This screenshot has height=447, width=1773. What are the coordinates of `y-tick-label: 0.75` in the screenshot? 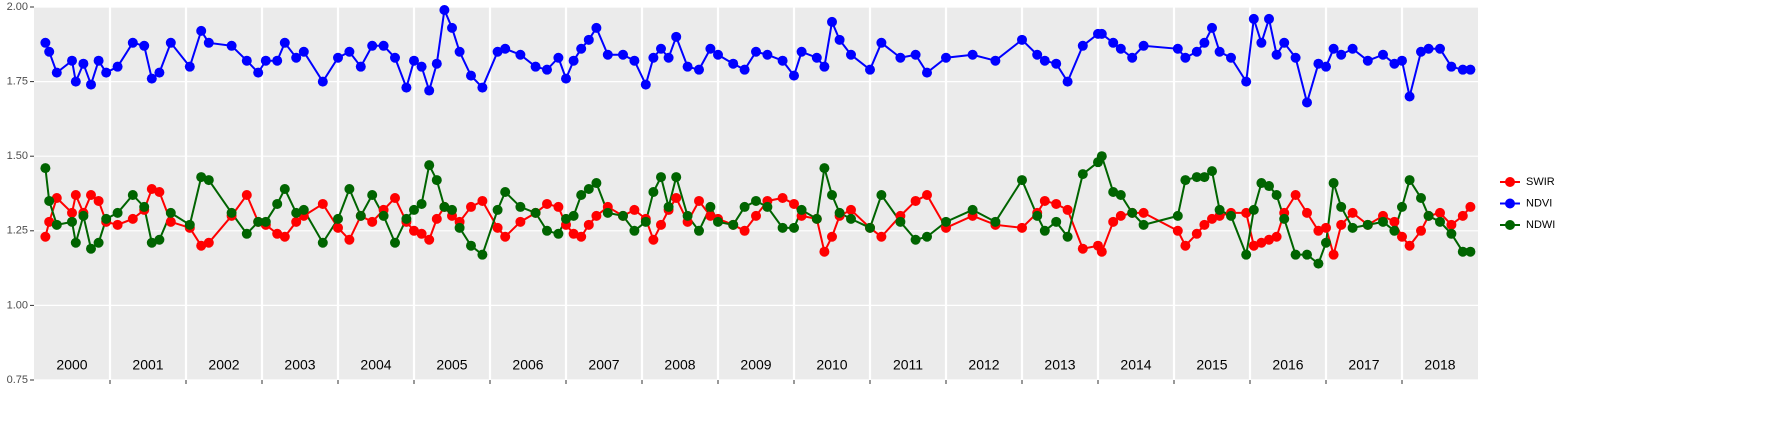 It's located at (17, 380).